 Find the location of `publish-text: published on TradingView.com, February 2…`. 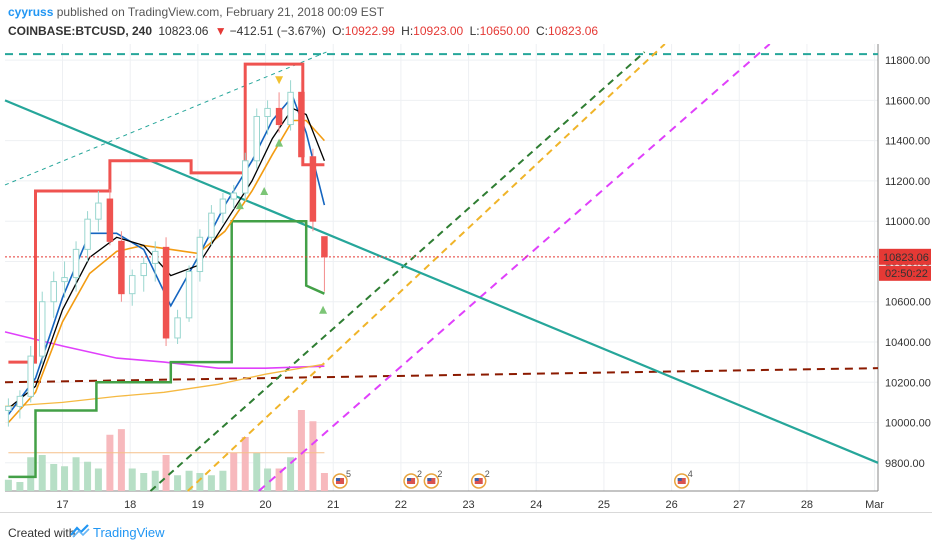

publish-text: published on TradingView.com, February 2… is located at coordinates (220, 12).